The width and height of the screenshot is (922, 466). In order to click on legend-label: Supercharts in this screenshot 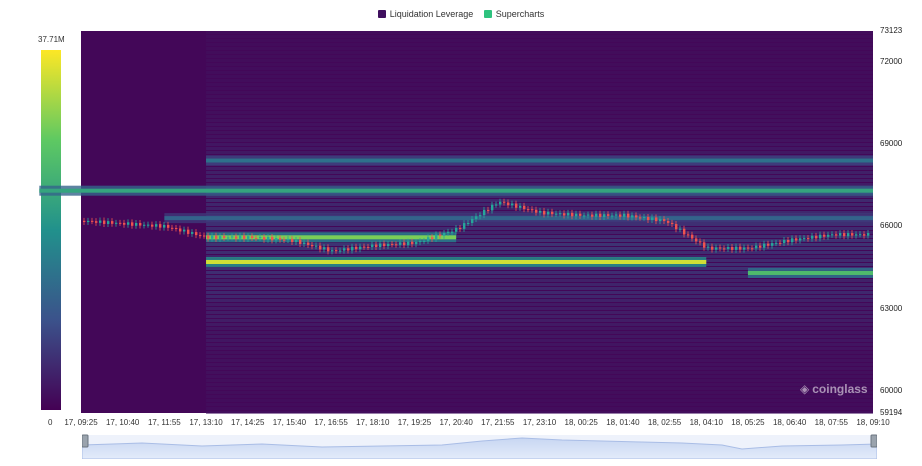, I will do `click(520, 14)`.